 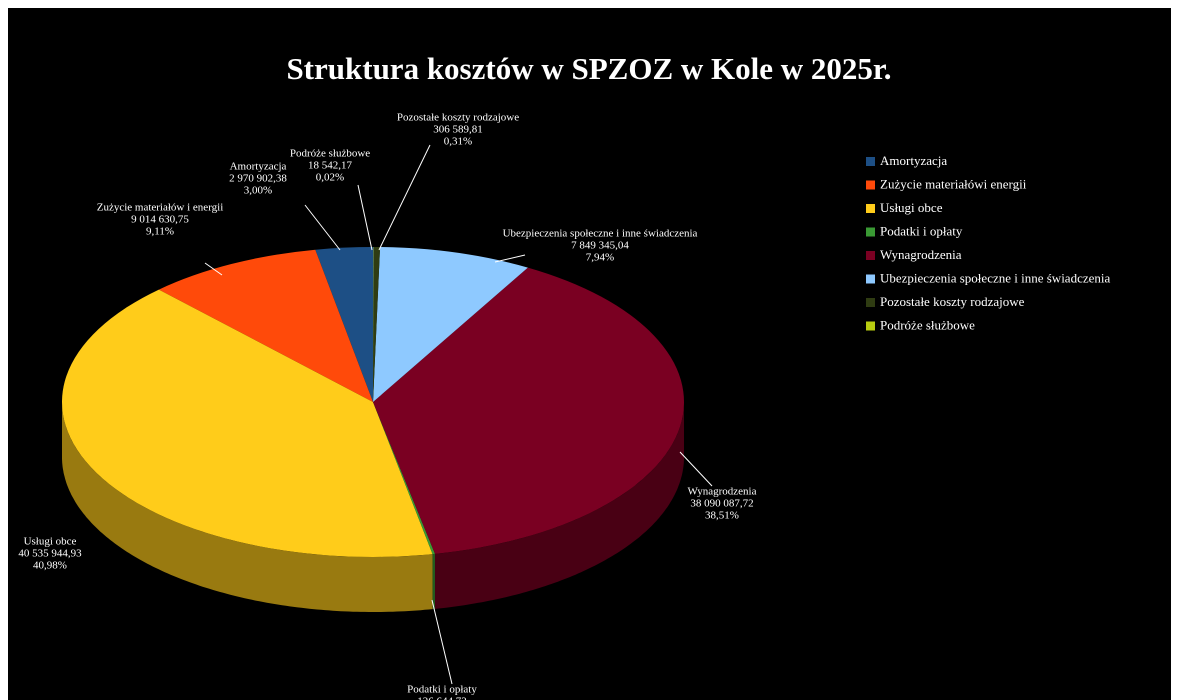 What do you see at coordinates (458, 142) in the screenshot?
I see `label-percent: 0,31%` at bounding box center [458, 142].